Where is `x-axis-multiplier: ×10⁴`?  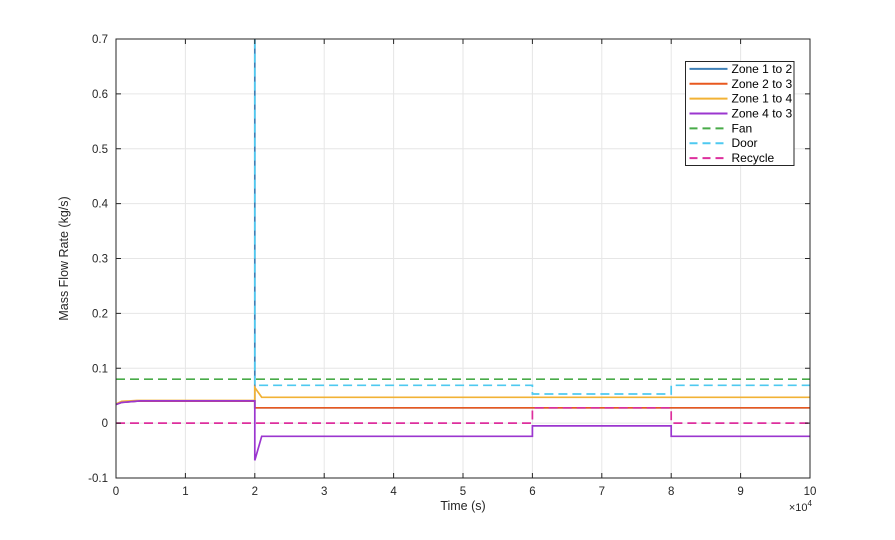
x-axis-multiplier: ×10⁴ is located at coordinates (801, 506).